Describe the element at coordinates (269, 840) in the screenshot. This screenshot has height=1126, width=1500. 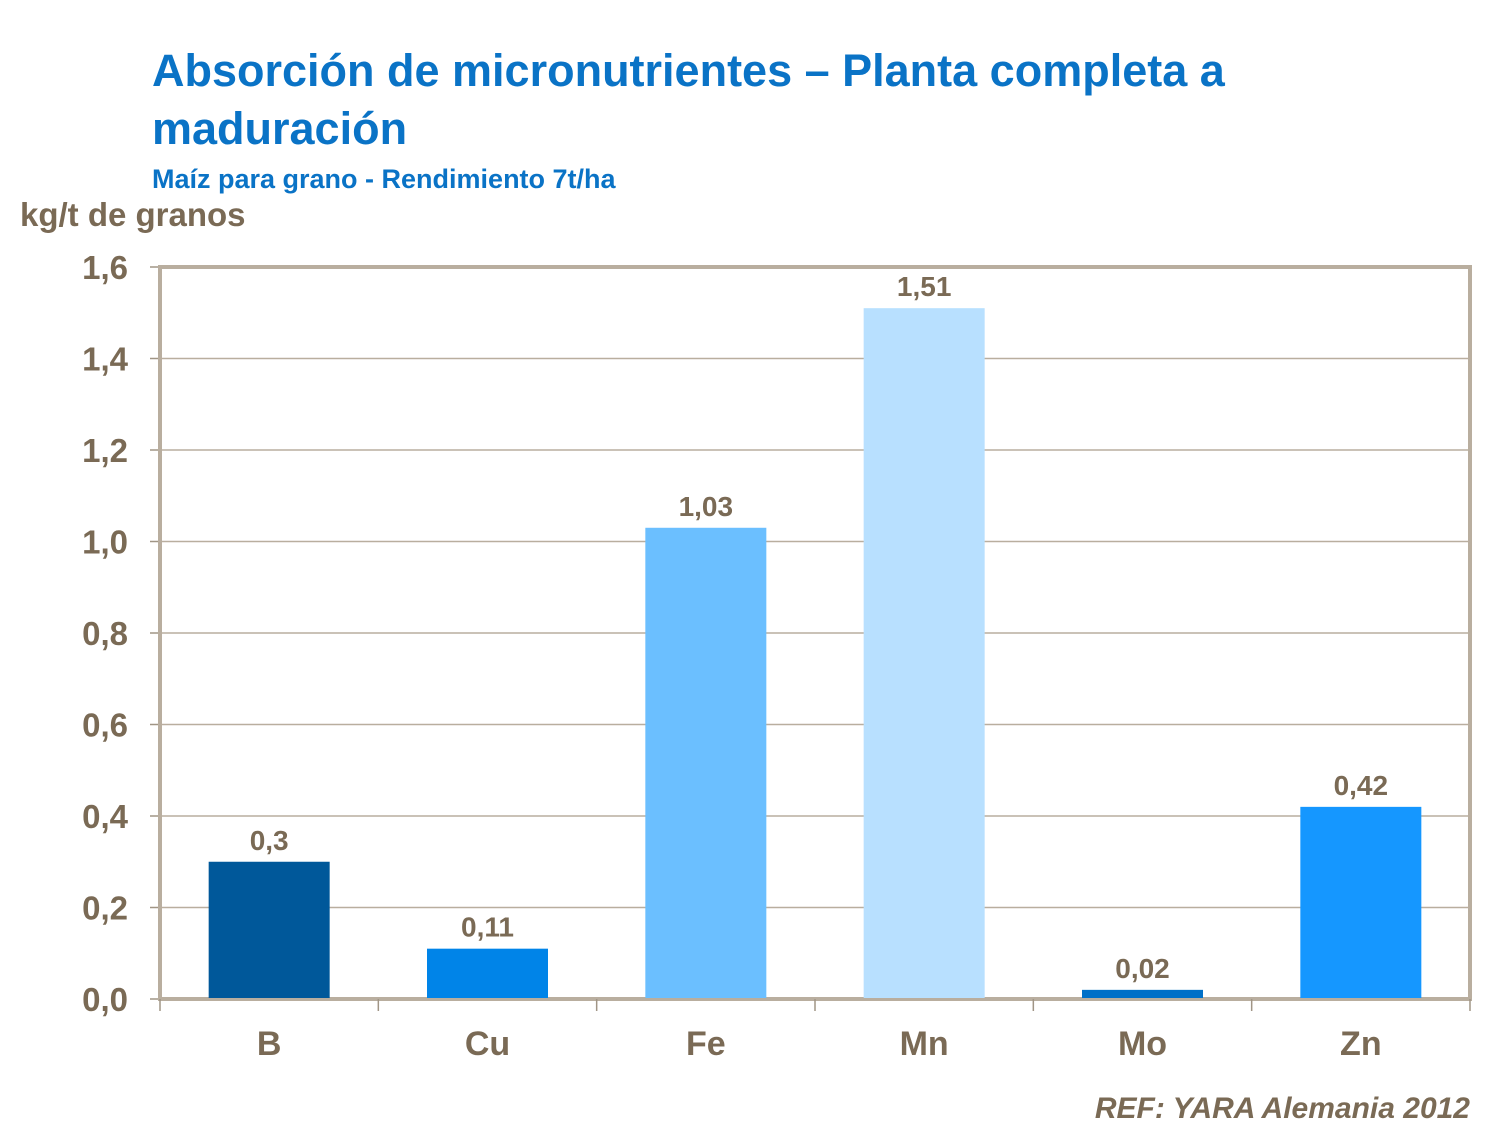
I see `data-label: 0,3` at that location.